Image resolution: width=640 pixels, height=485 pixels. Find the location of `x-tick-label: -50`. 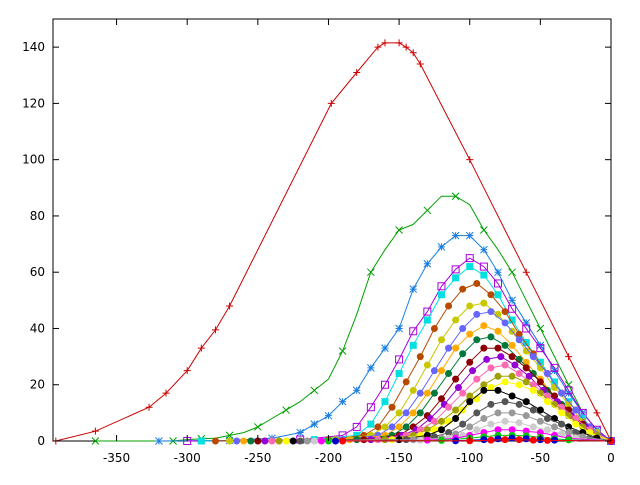

x-tick-label: -50 is located at coordinates (541, 458).